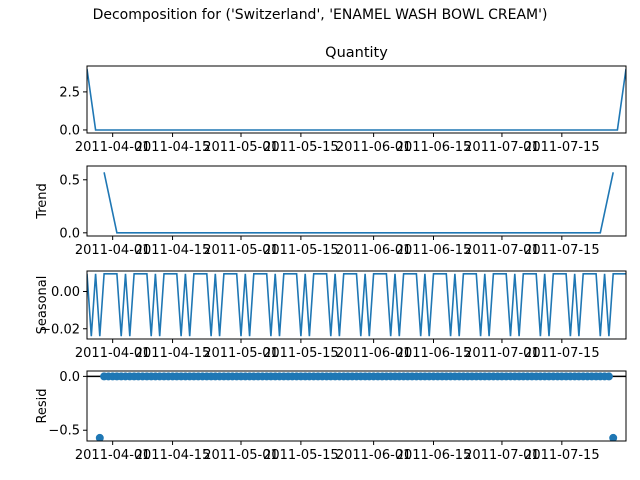 This screenshot has height=480, width=640. I want to click on panel-title: Quantity, so click(356, 53).